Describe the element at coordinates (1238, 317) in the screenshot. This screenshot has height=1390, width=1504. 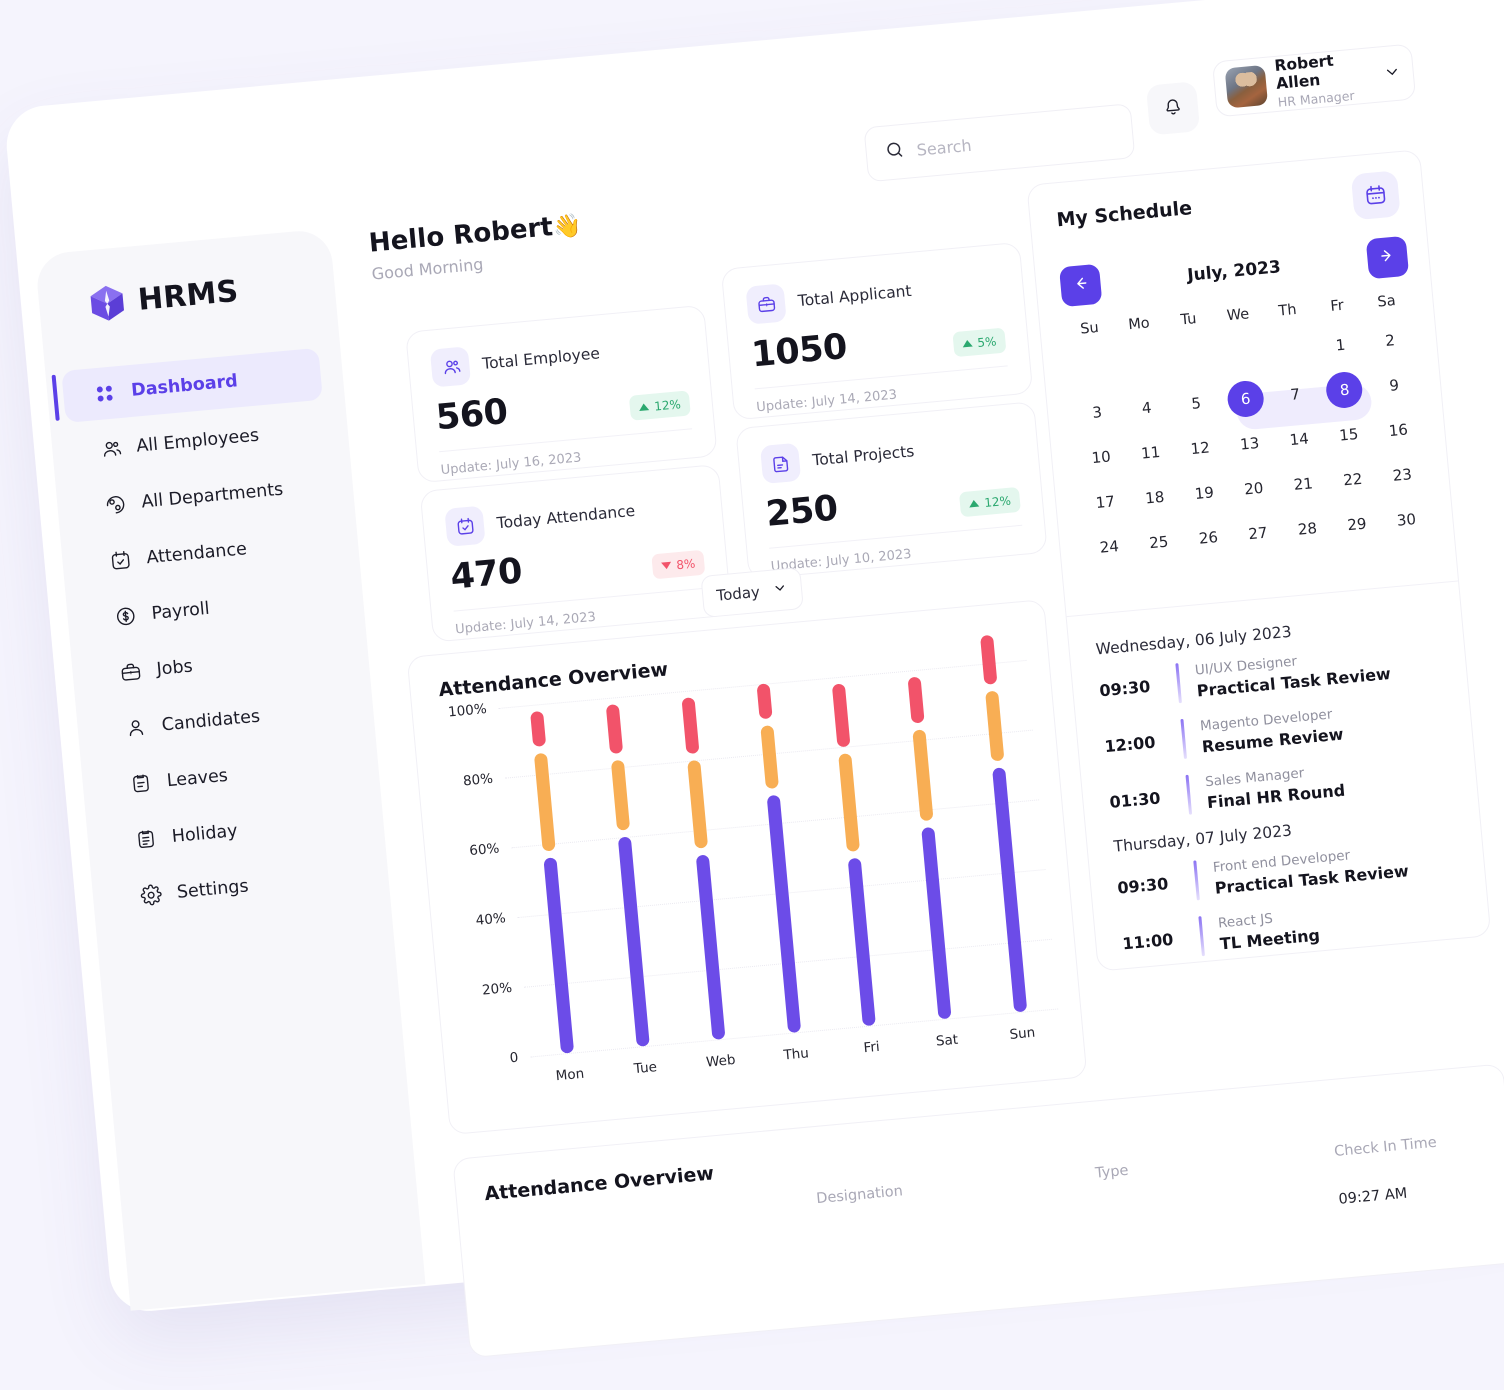
I see `calendar-dow: We` at that location.